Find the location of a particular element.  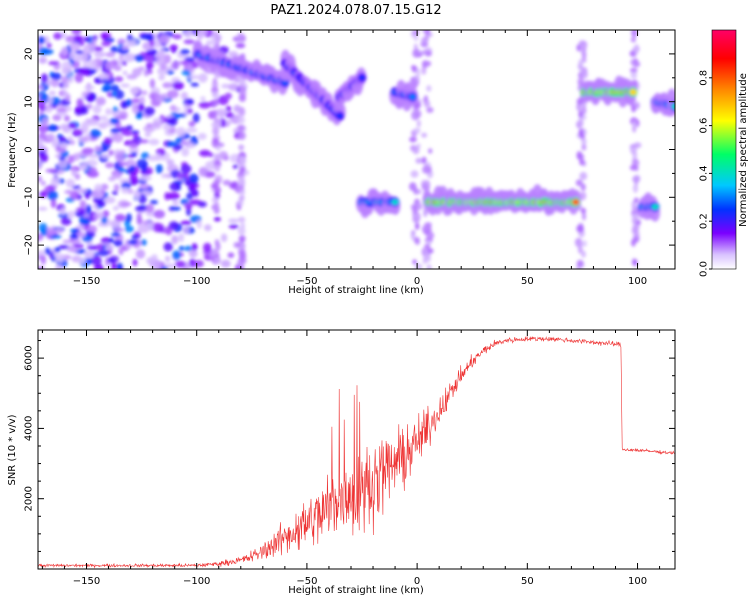

snr-y-tick-label: 6000 is located at coordinates (29, 357).